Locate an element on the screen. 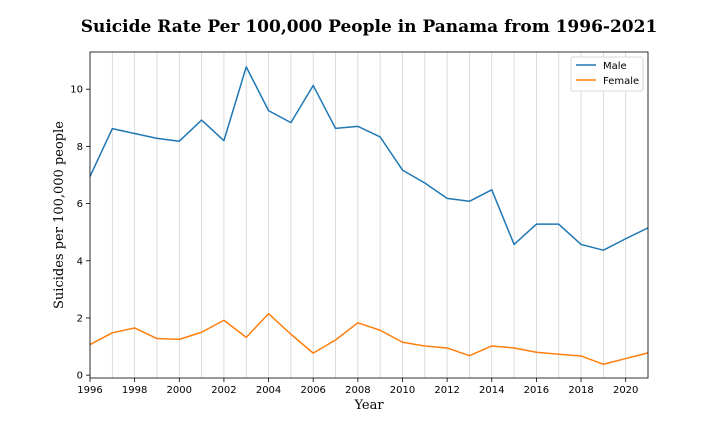  x-tick-label: 2000 is located at coordinates (179, 390).